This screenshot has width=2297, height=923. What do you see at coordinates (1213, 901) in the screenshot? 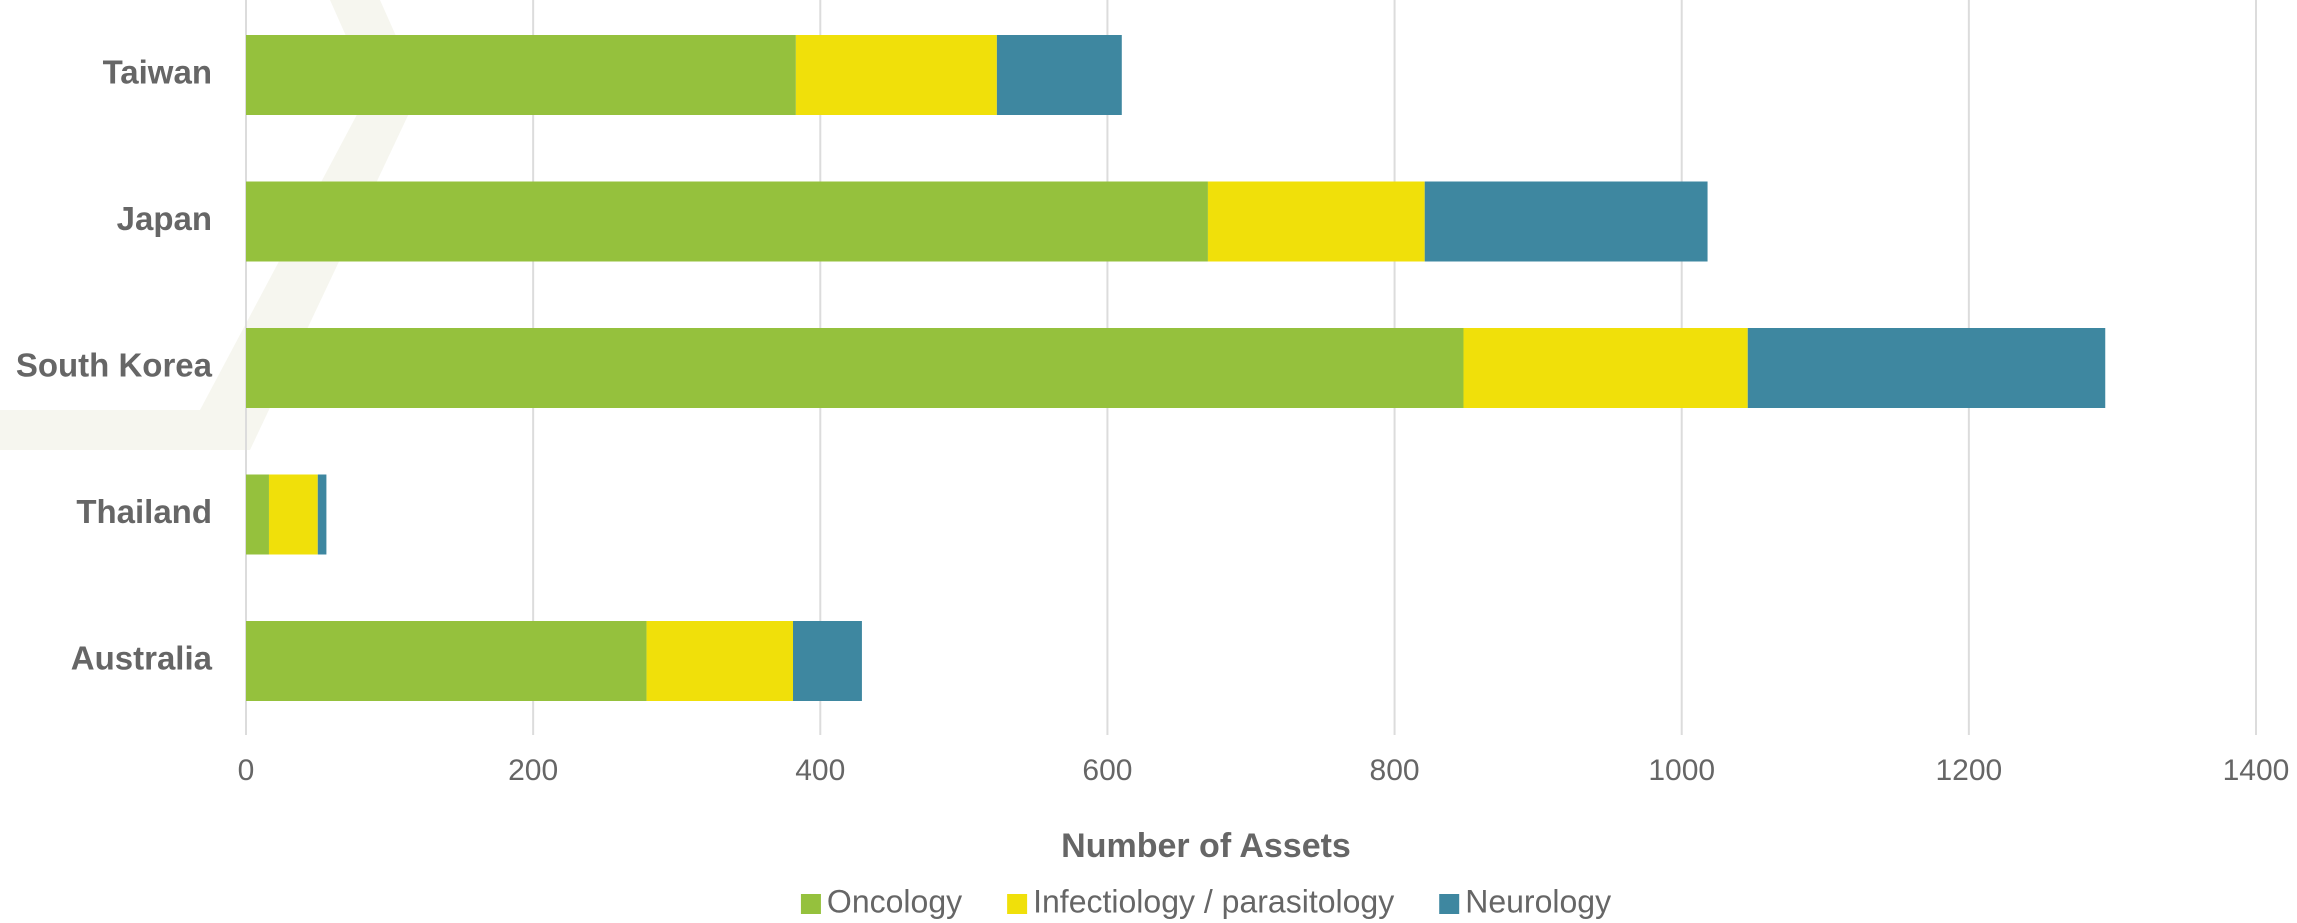
I see `legend-label: Infectiology / parasitology` at bounding box center [1213, 901].